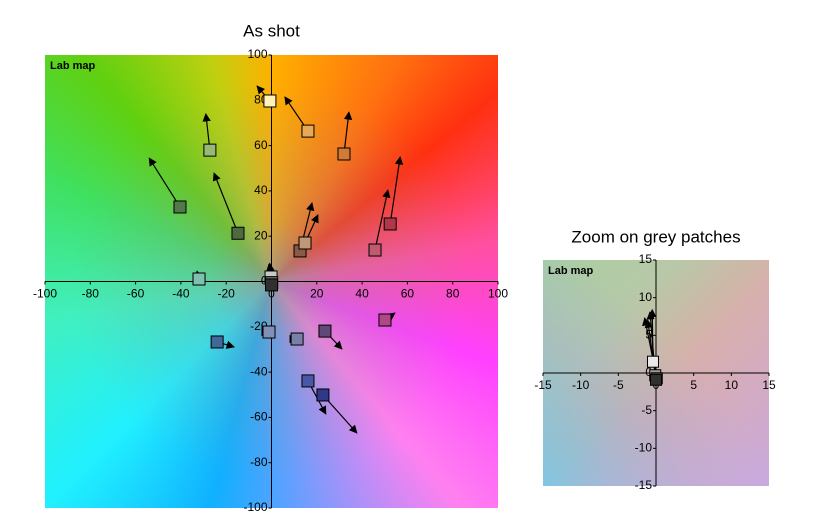 Image resolution: width=840 pixels, height=530 pixels. Describe the element at coordinates (259, 371) in the screenshot. I see `y-tick-label: -40` at that location.